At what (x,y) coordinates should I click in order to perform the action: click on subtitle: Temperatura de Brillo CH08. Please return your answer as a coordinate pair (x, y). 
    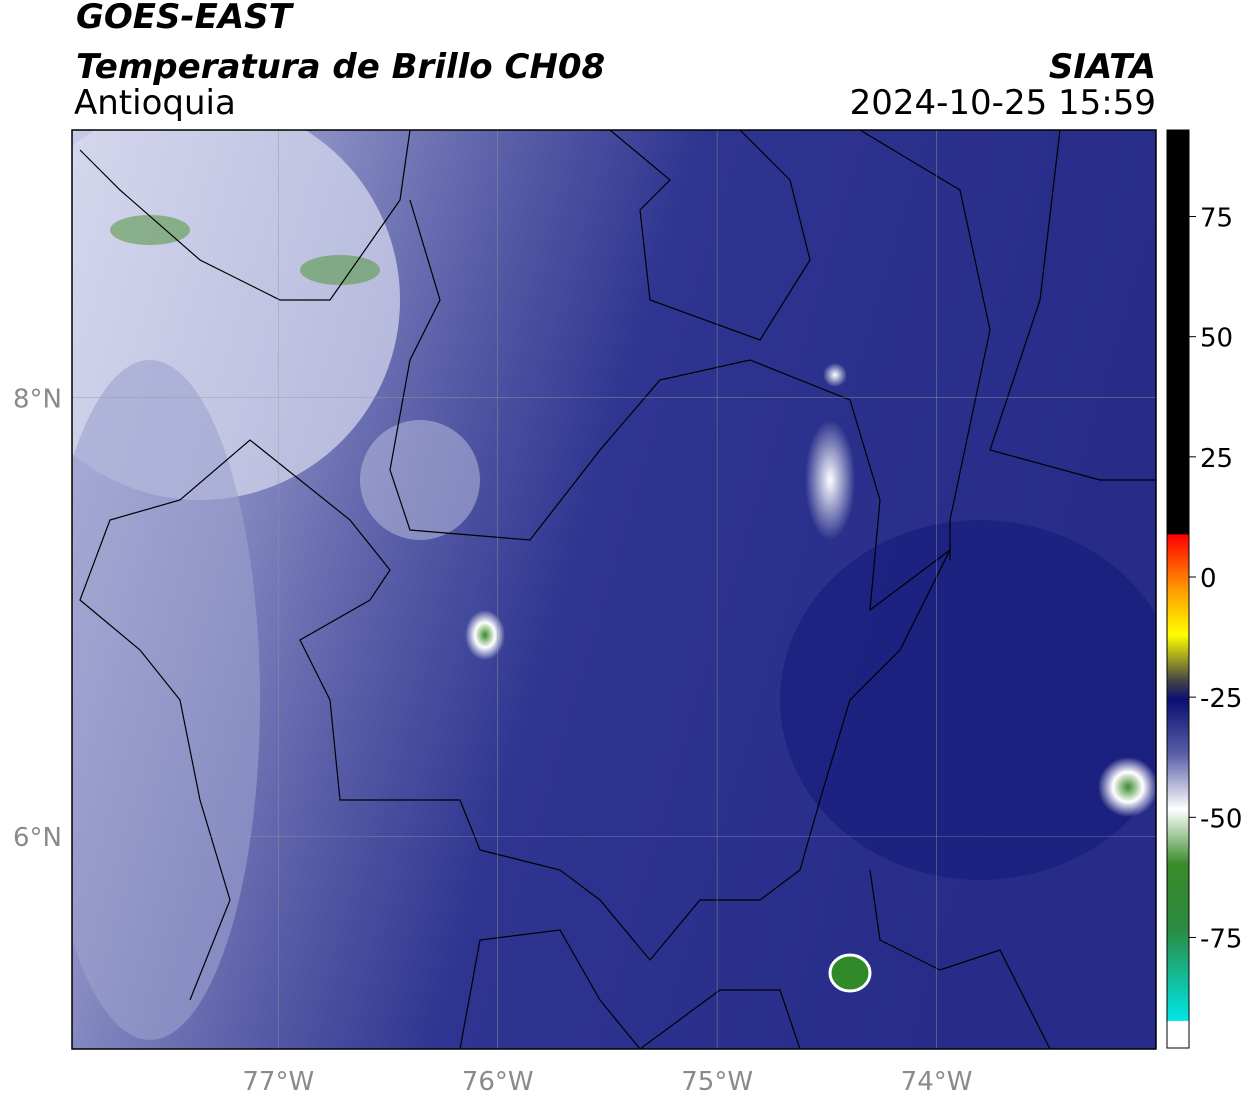
    Looking at the image, I should click on (340, 67).